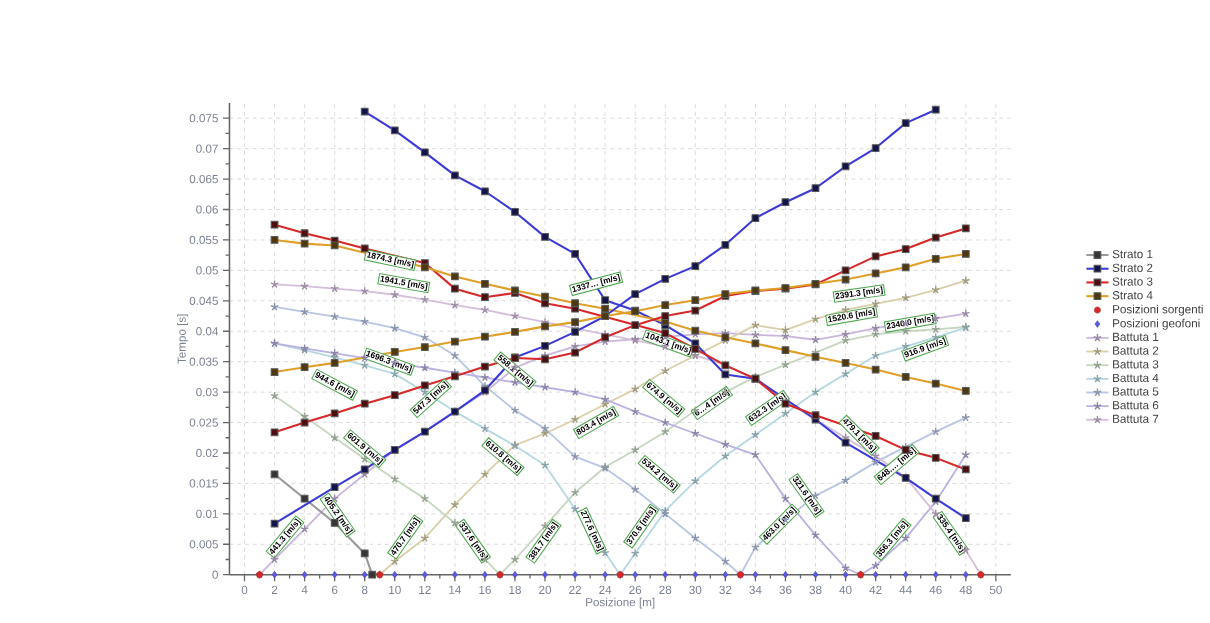  I want to click on y-tick-label: 0, so click(215, 574).